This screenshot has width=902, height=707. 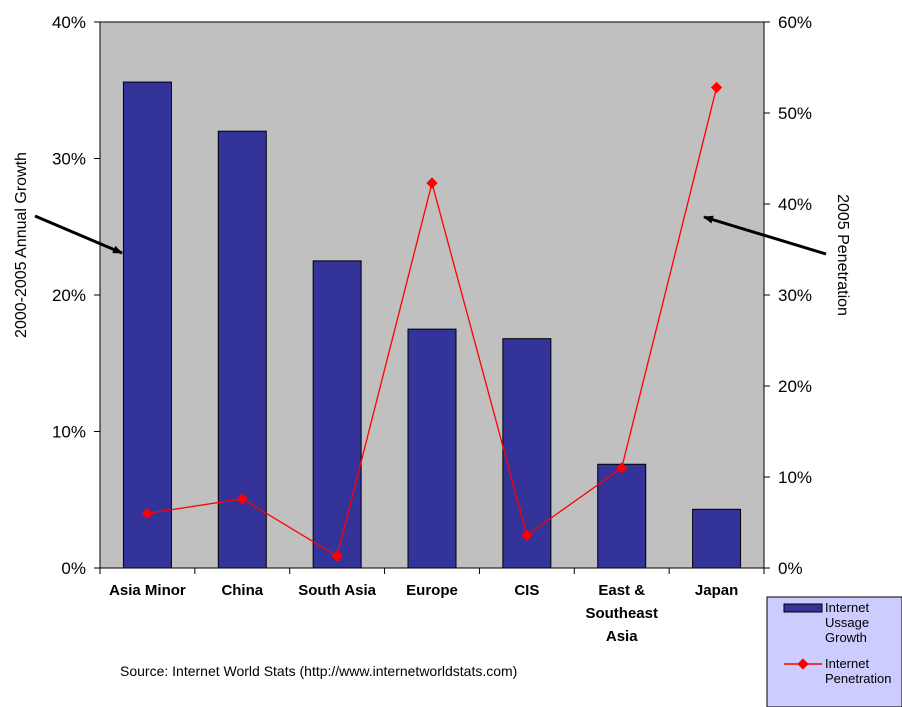 I want to click on legend: Internet Ussage Growth Internet Penetration, so click(x=834, y=651).